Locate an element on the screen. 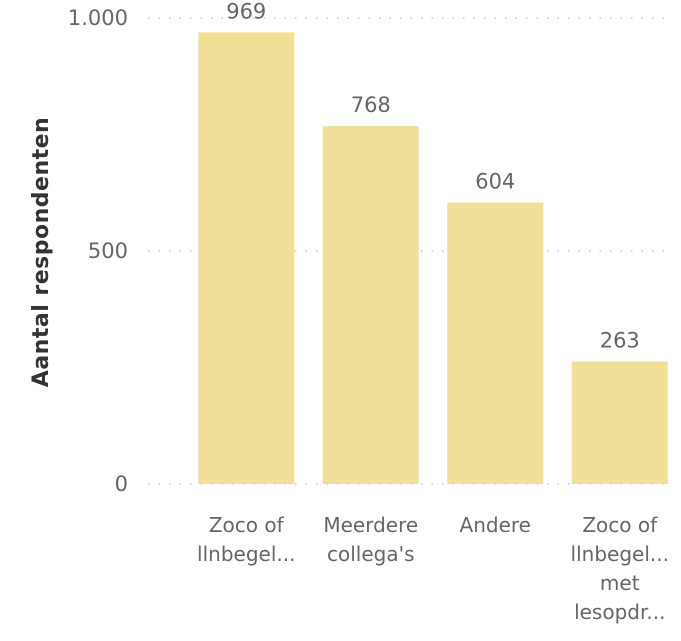 This screenshot has height=641, width=681. data-label: 263 is located at coordinates (620, 340).